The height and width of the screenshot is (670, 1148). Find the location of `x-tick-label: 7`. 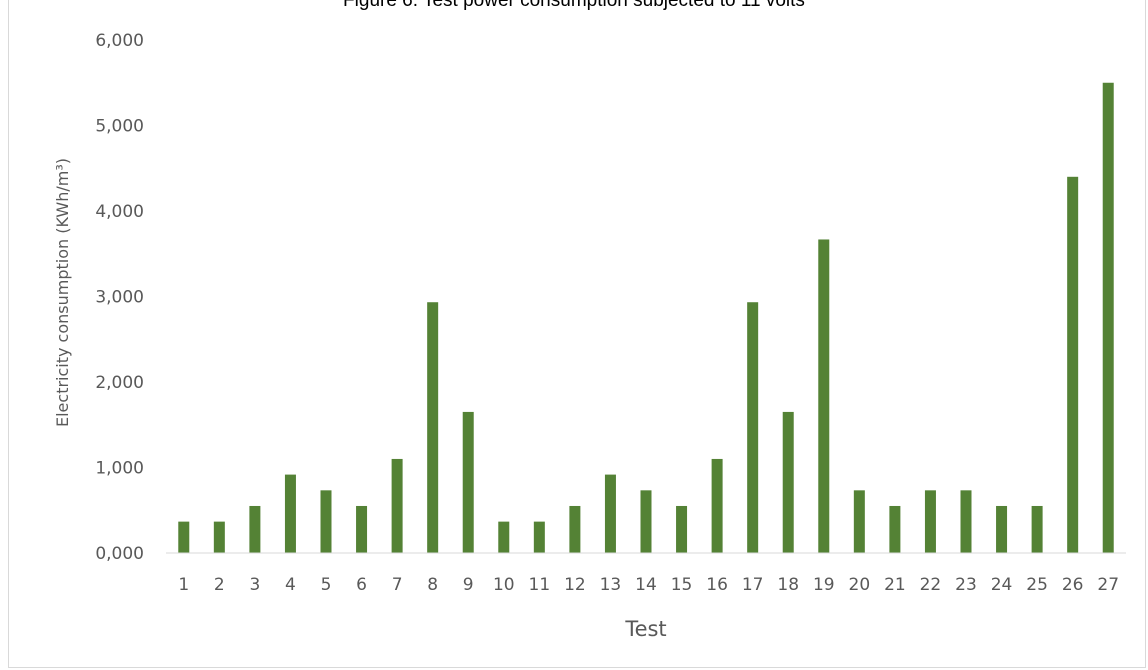

x-tick-label: 7 is located at coordinates (397, 585).